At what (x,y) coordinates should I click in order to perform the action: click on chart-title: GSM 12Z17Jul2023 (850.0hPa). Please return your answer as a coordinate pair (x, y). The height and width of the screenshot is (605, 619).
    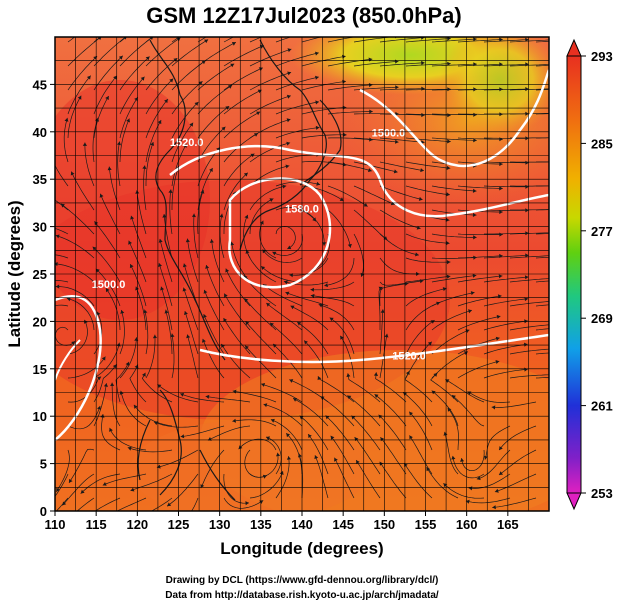
    Looking at the image, I should click on (304, 15).